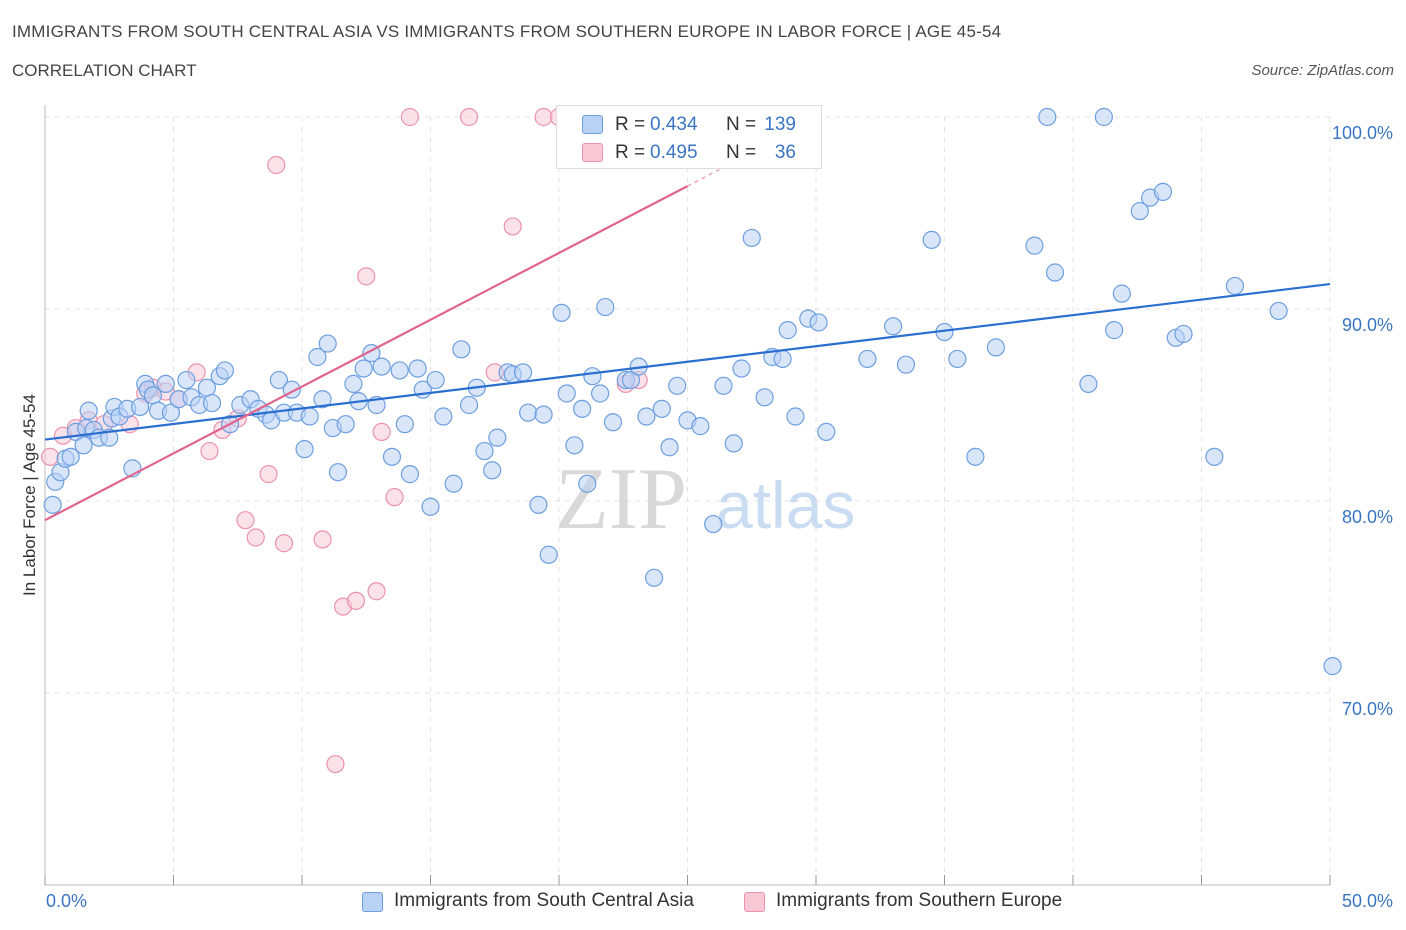 This screenshot has width=1406, height=930. I want to click on stats-legend: R = 0.434 N = 139 R = 0.495 N = 36, so click(689, 137).